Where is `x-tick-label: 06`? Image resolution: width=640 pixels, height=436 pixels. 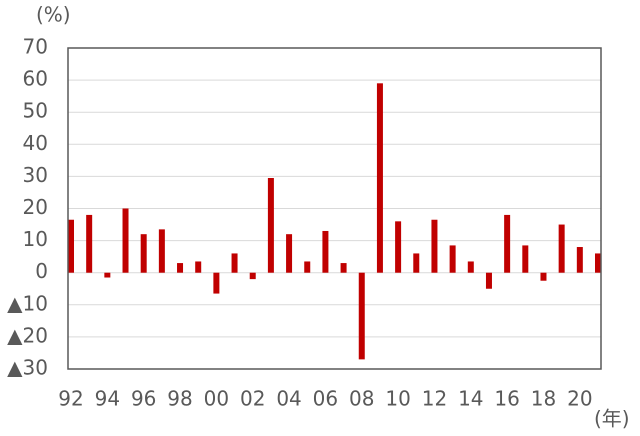
x-tick-label: 06 is located at coordinates (325, 399).